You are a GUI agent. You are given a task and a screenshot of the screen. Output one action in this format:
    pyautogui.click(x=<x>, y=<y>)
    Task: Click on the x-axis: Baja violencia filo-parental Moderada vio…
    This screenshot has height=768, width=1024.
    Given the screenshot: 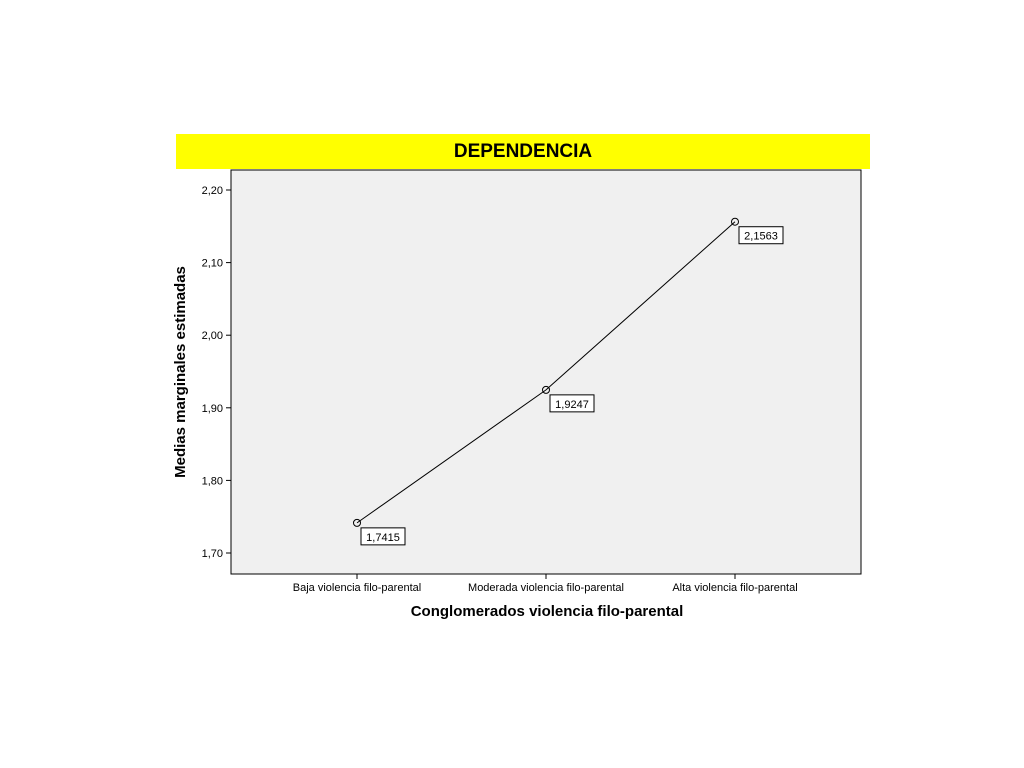 What is the action you would take?
    pyautogui.click(x=545, y=584)
    